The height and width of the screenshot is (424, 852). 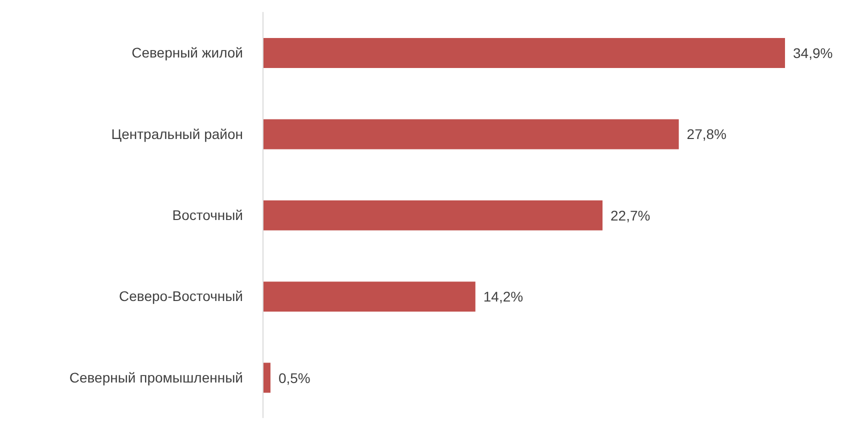 I want to click on y-tick-label: Северо-Восточный, so click(x=181, y=296).